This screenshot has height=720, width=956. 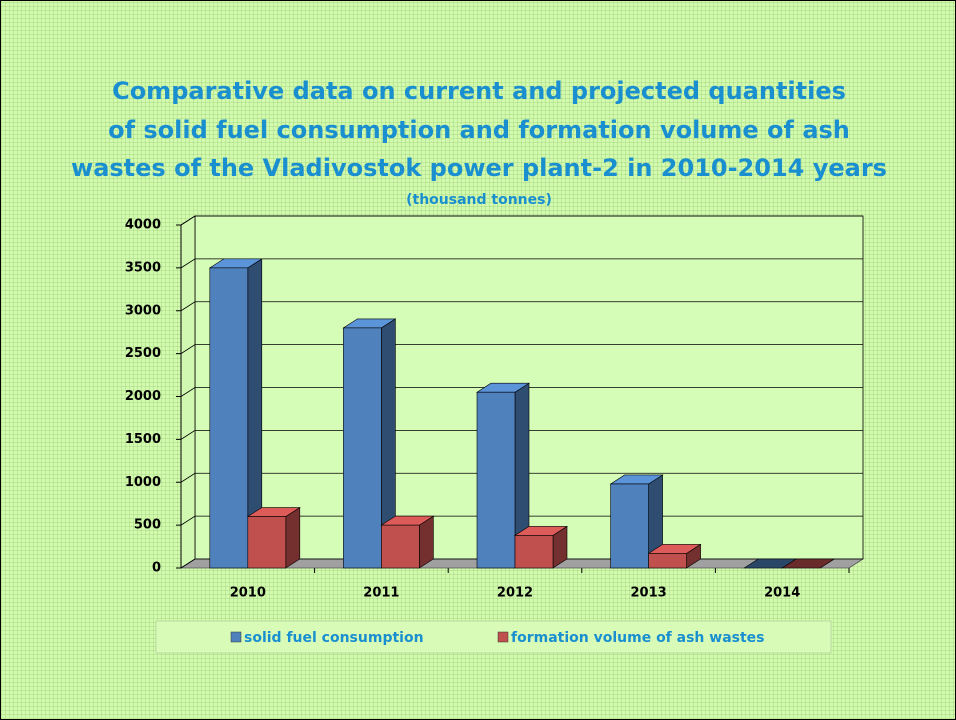 What do you see at coordinates (143, 482) in the screenshot?
I see `y-tick-label: 1000` at bounding box center [143, 482].